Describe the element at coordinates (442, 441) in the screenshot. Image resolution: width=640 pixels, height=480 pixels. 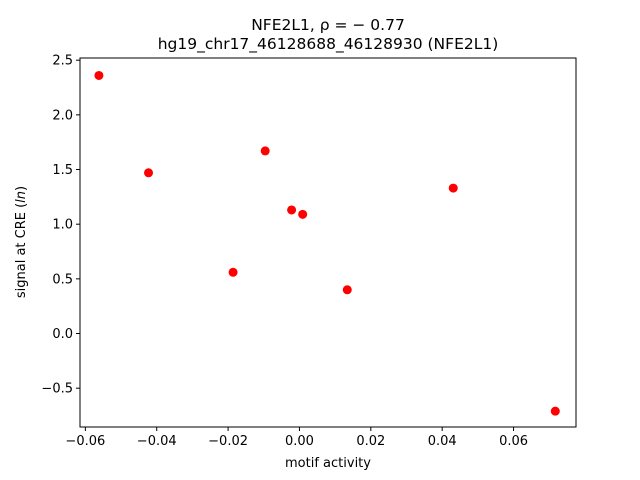
I see `x-tick-label: 0.04` at that location.